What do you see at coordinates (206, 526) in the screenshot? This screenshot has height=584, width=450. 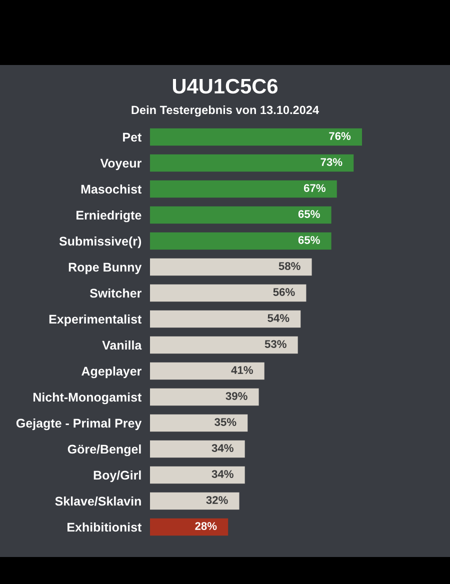 I see `data-label: 28%` at bounding box center [206, 526].